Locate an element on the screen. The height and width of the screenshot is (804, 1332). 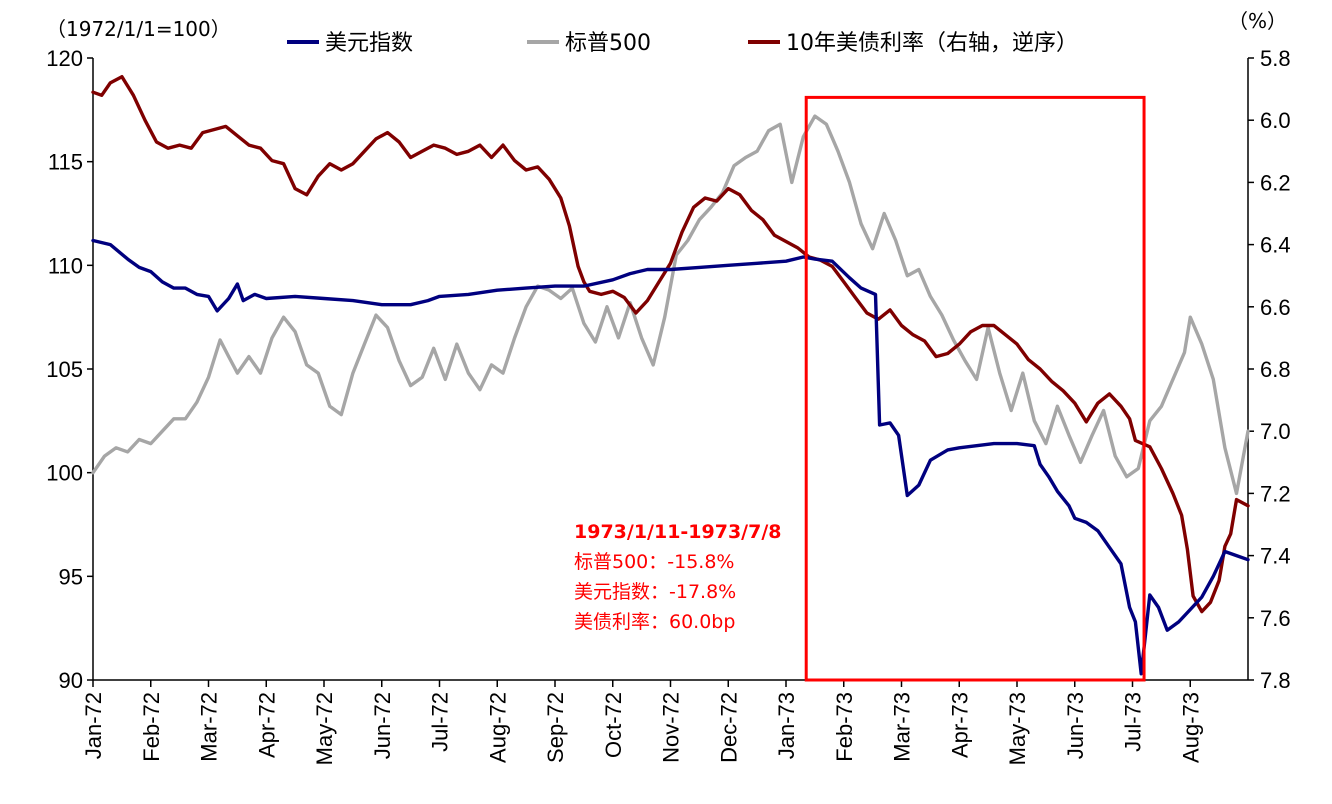
right-tick-label: 7.4 is located at coordinates (1275, 556).